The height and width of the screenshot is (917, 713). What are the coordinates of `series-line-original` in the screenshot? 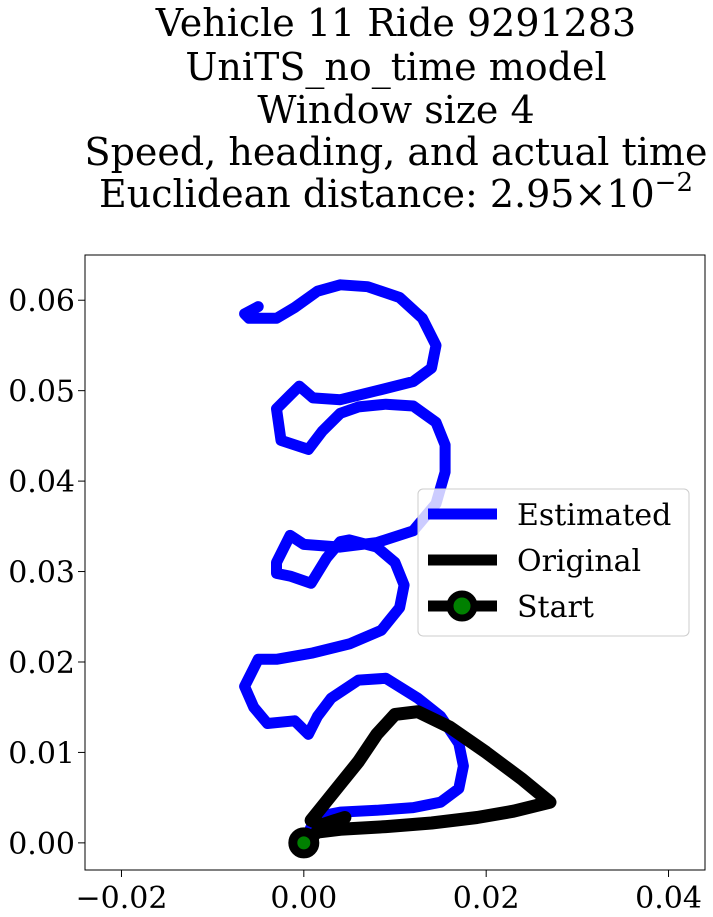 It's located at (427, 777).